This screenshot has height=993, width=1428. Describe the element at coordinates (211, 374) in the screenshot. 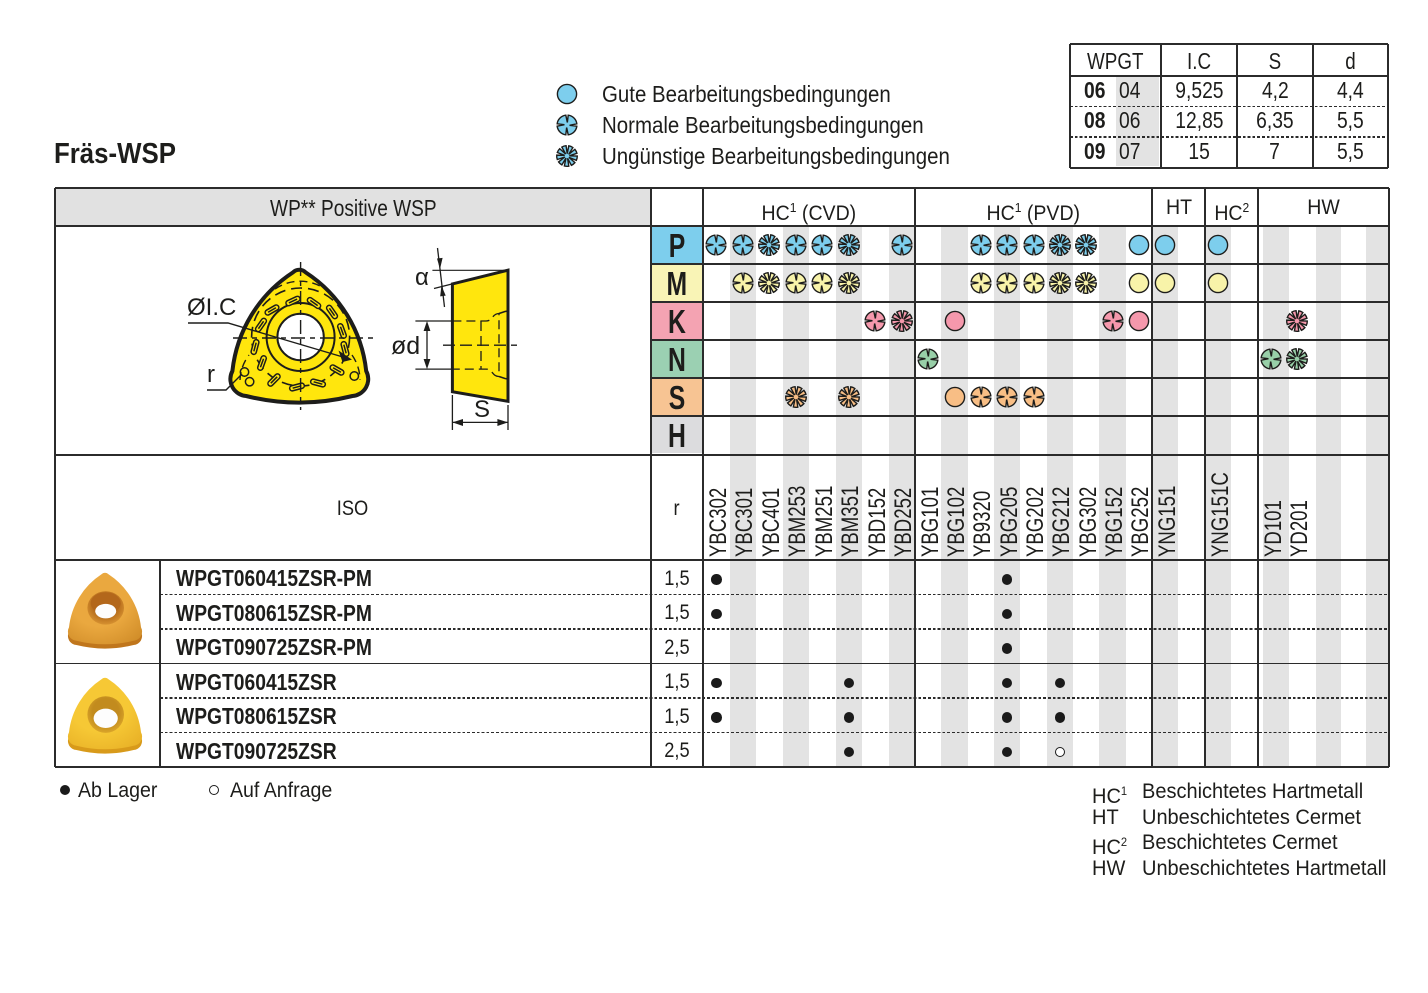

I see `svg-text: r` at that location.